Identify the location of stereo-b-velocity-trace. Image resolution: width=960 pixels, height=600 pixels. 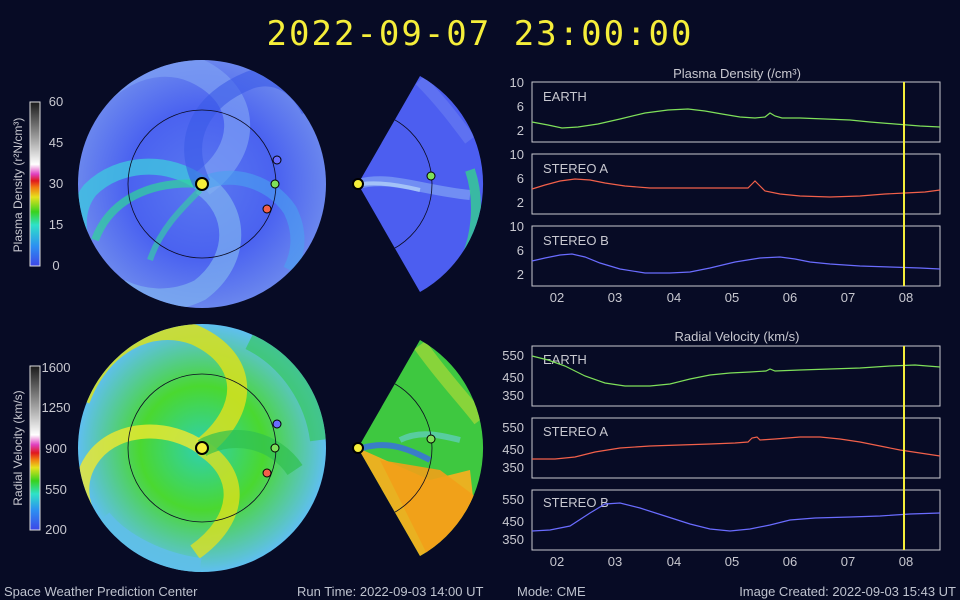
(736, 517).